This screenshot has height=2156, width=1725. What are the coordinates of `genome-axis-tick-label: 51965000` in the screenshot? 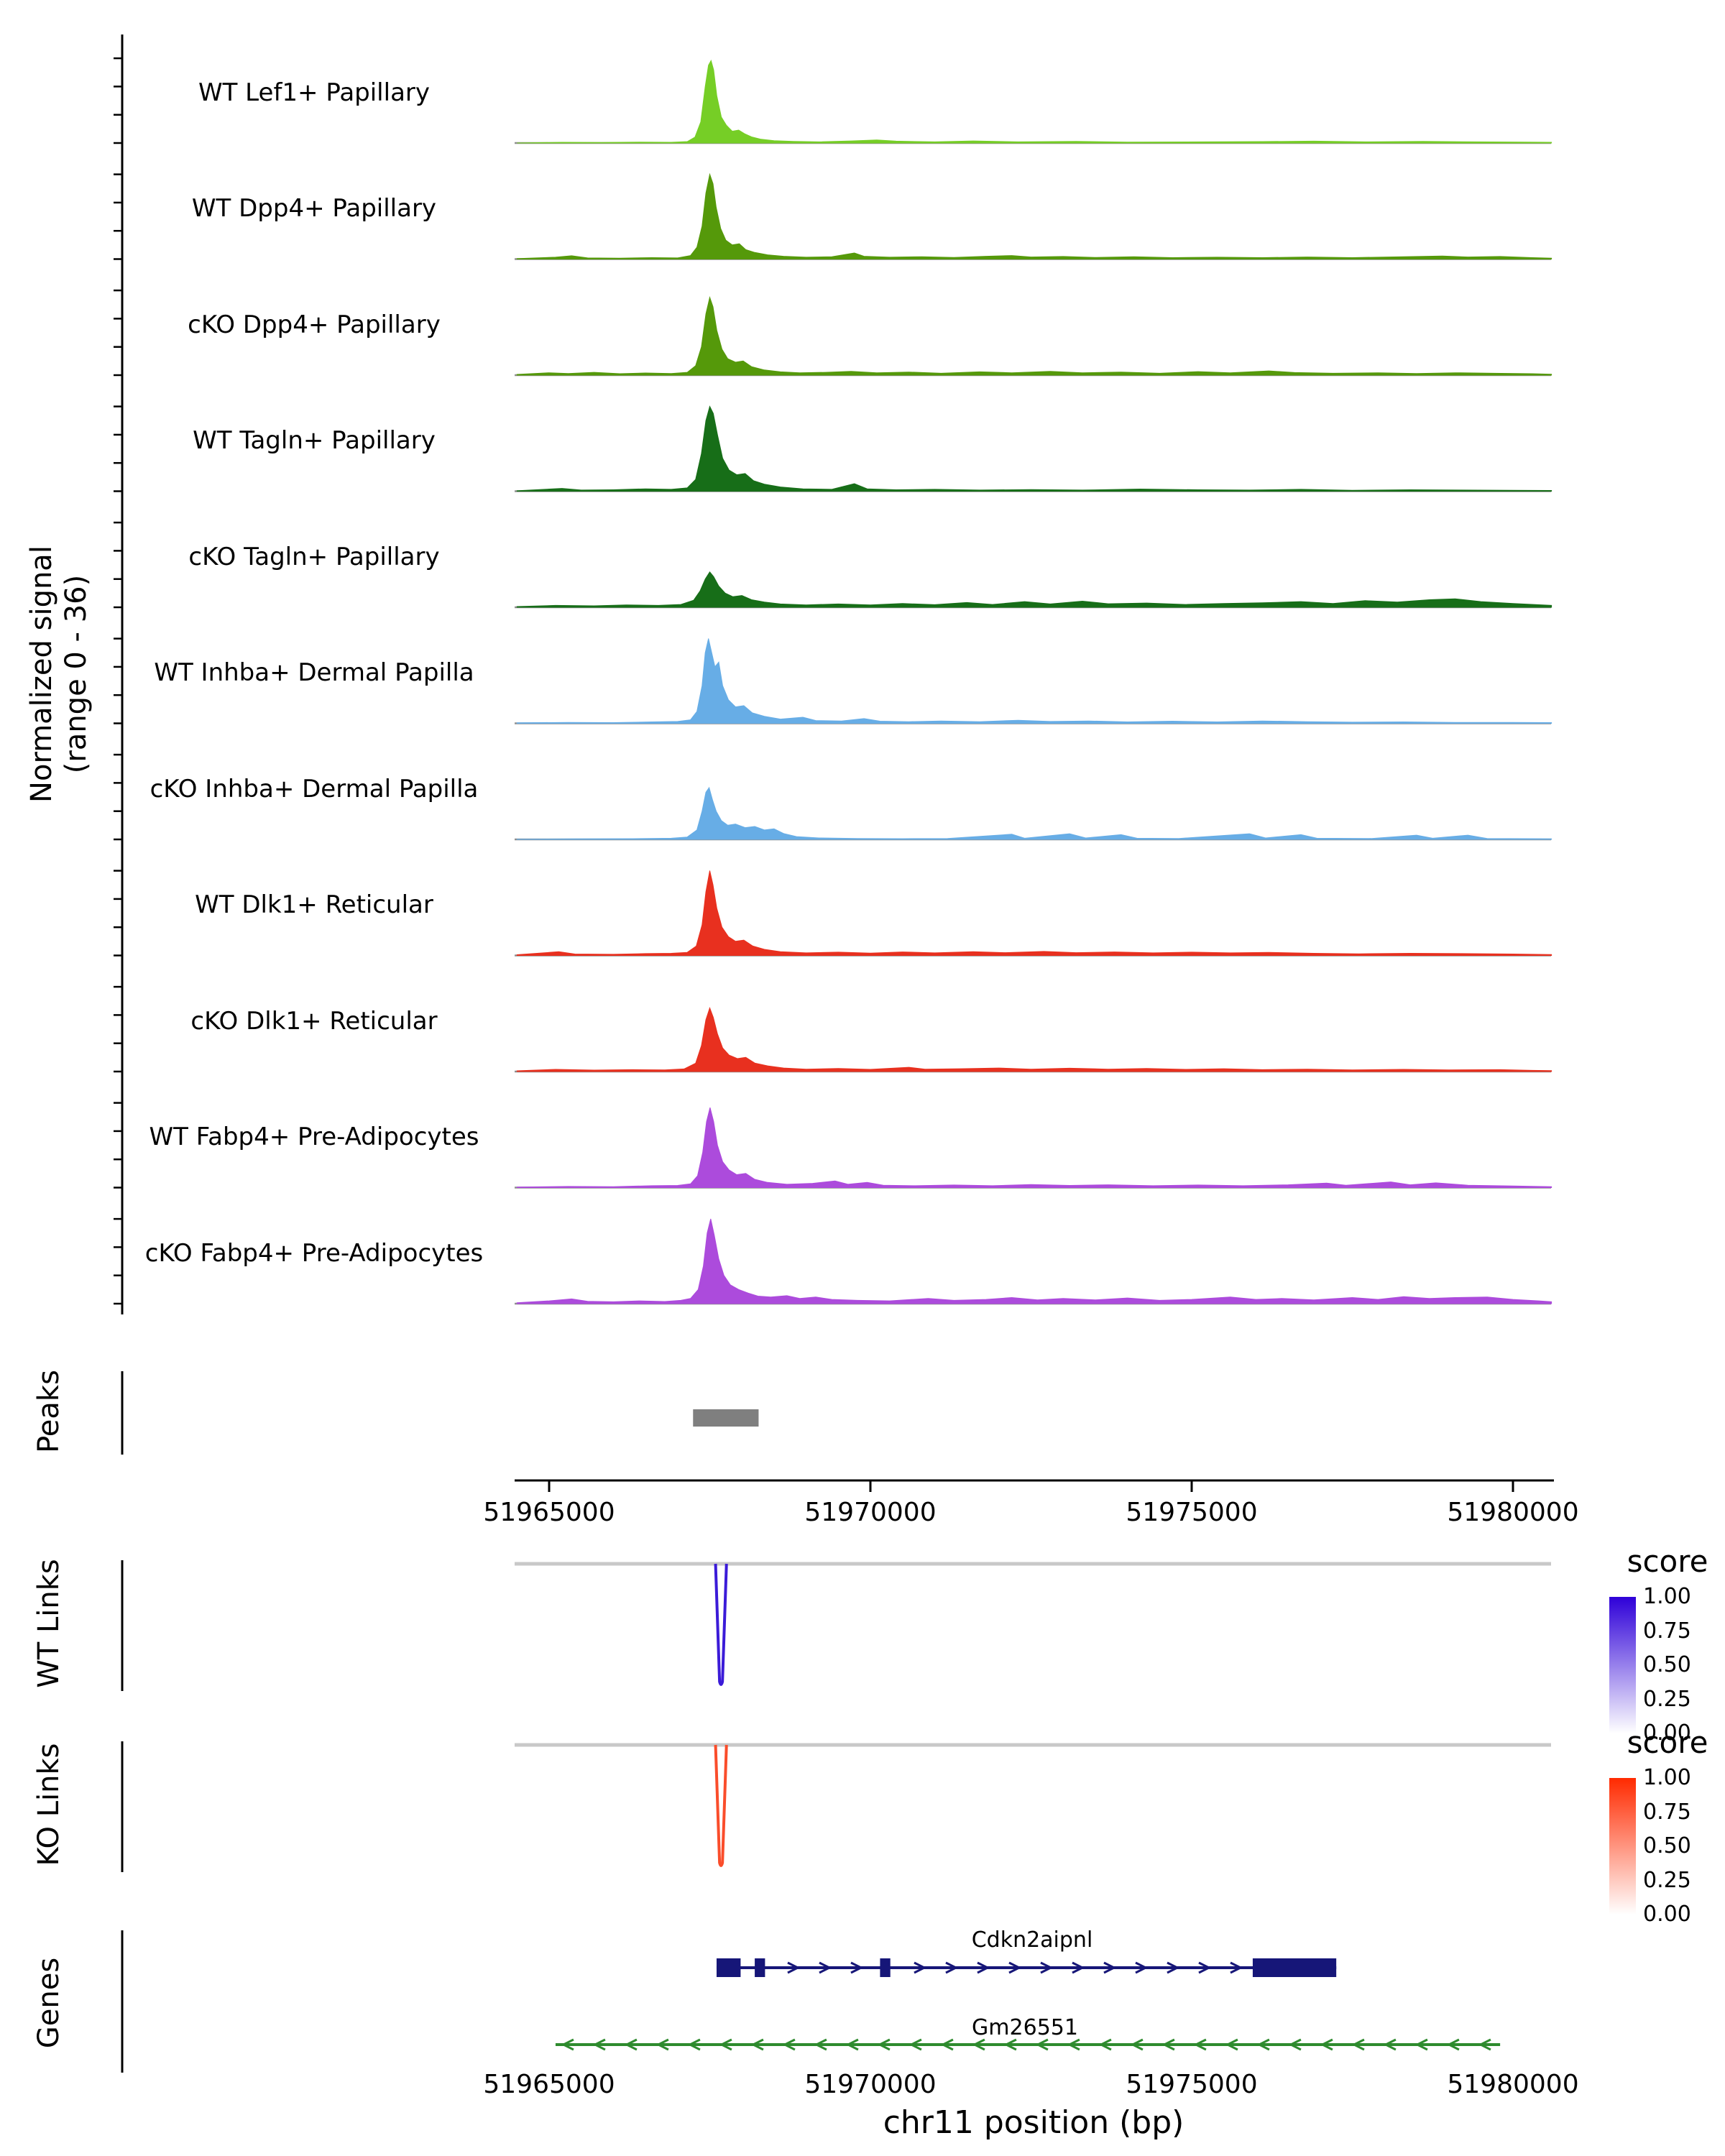 It's located at (549, 1512).